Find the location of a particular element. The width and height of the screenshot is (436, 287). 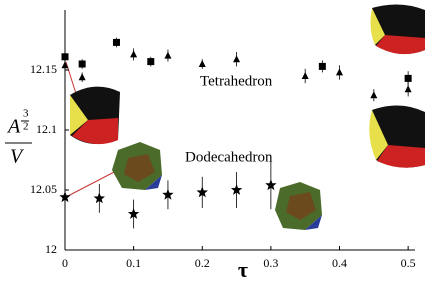

x-tick-label: 0.4 is located at coordinates (339, 263).